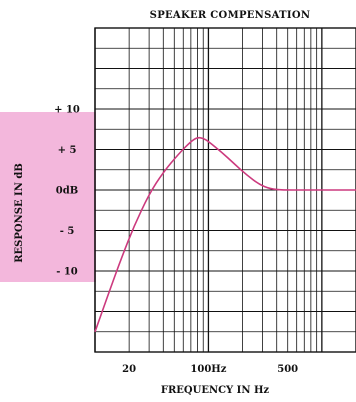 The height and width of the screenshot is (402, 356). I want to click on x-tick-labels: 20 100Hz 500, so click(210, 369).